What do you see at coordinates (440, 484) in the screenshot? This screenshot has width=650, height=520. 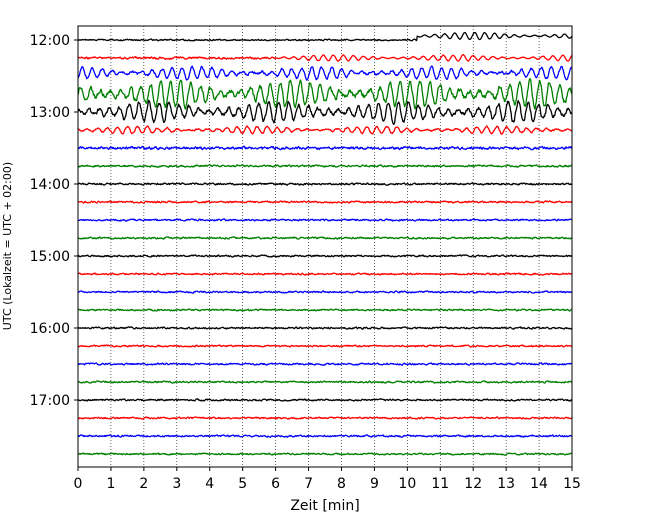 I see `x-tick-label: 11` at bounding box center [440, 484].